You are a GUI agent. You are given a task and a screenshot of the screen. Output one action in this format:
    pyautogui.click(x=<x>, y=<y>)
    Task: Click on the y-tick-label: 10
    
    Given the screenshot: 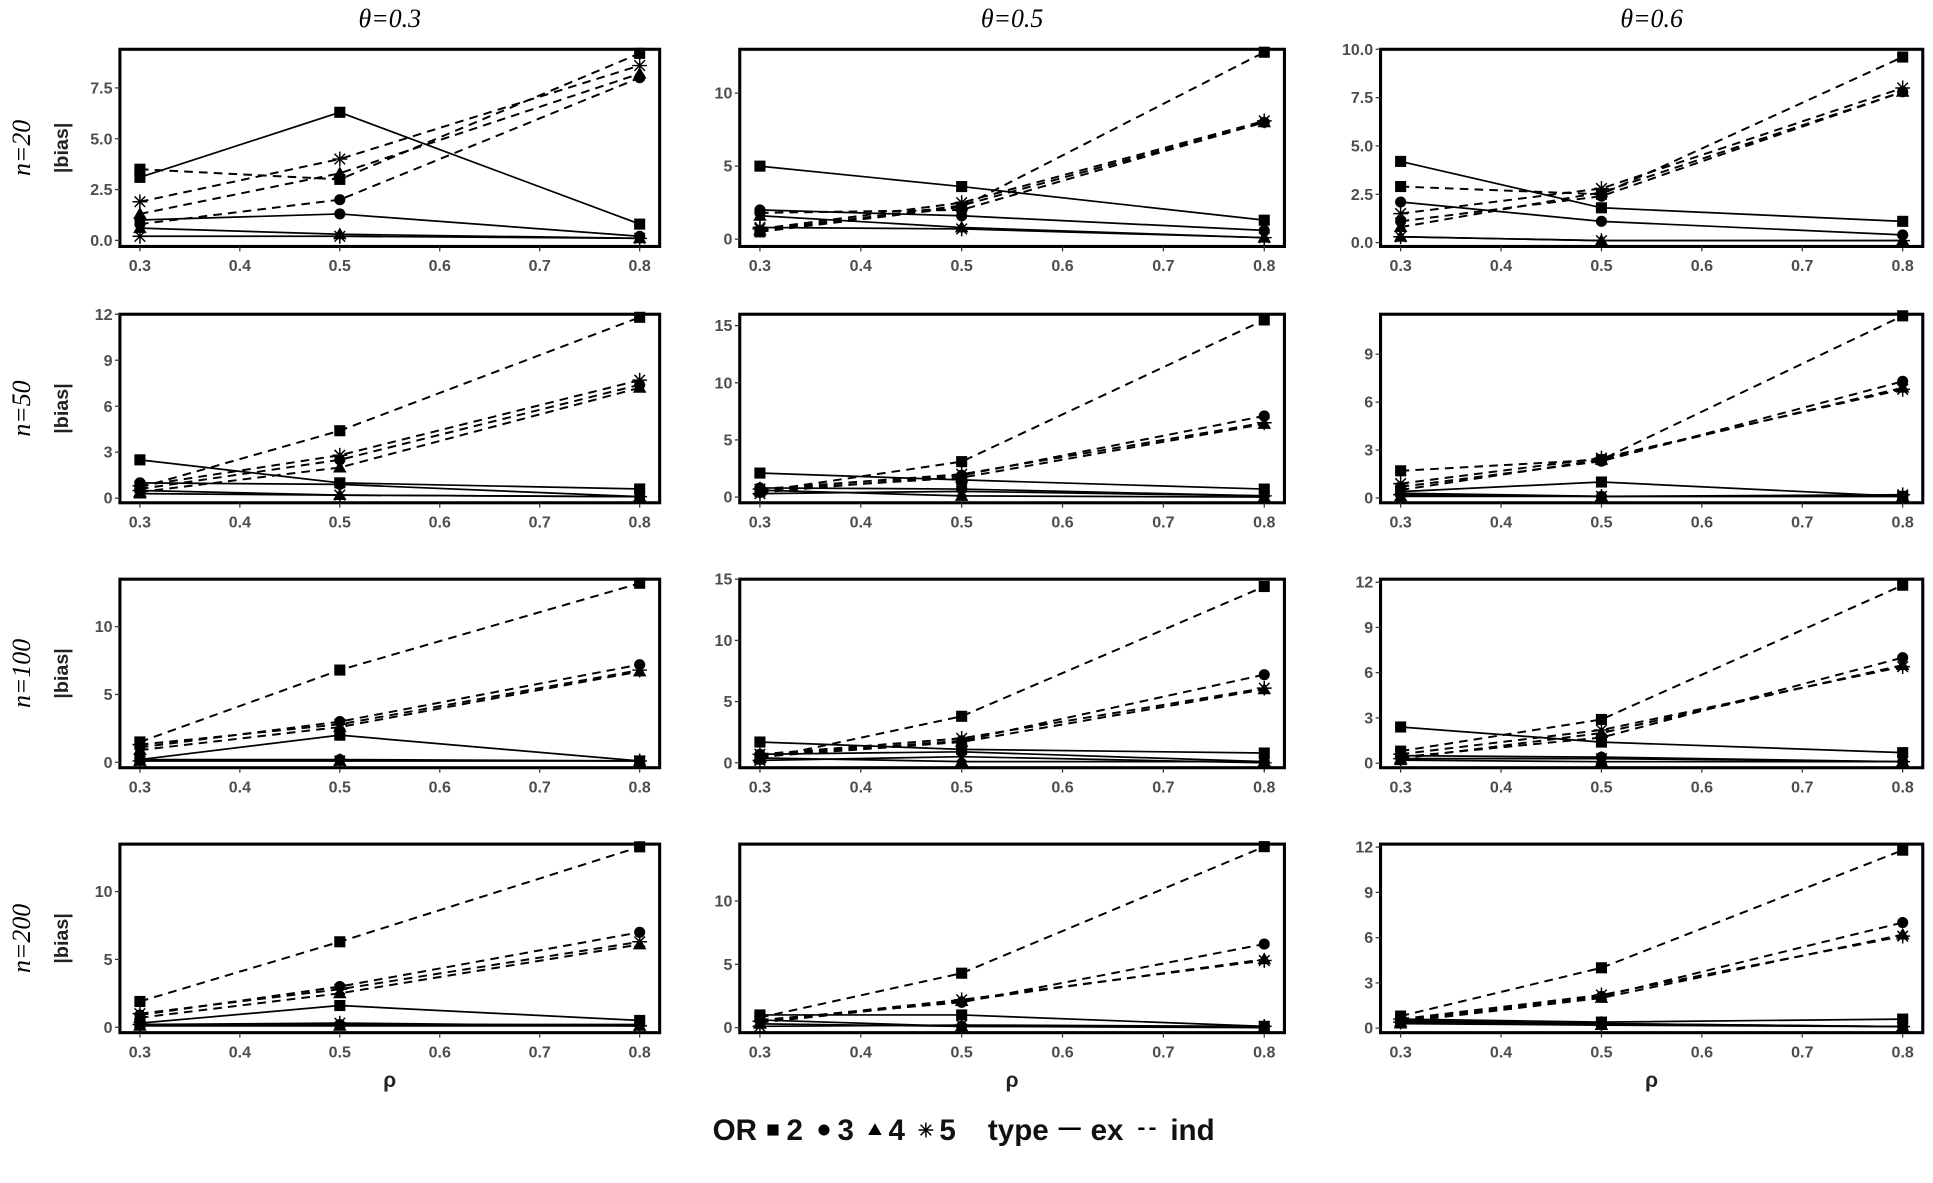 What is the action you would take?
    pyautogui.click(x=724, y=383)
    